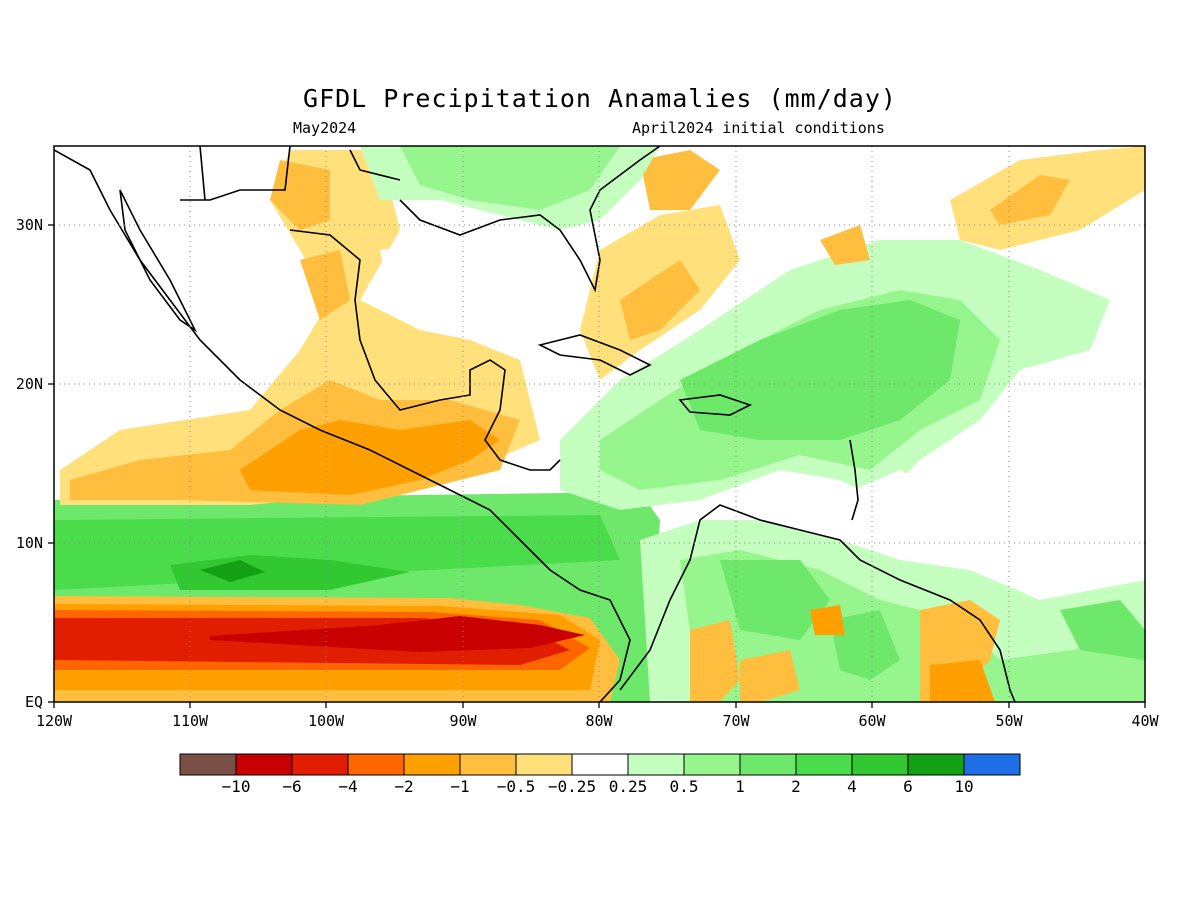 The height and width of the screenshot is (900, 1200). Describe the element at coordinates (29, 463) in the screenshot. I see `lat-labels: EQ 10N 20N 30N` at that location.